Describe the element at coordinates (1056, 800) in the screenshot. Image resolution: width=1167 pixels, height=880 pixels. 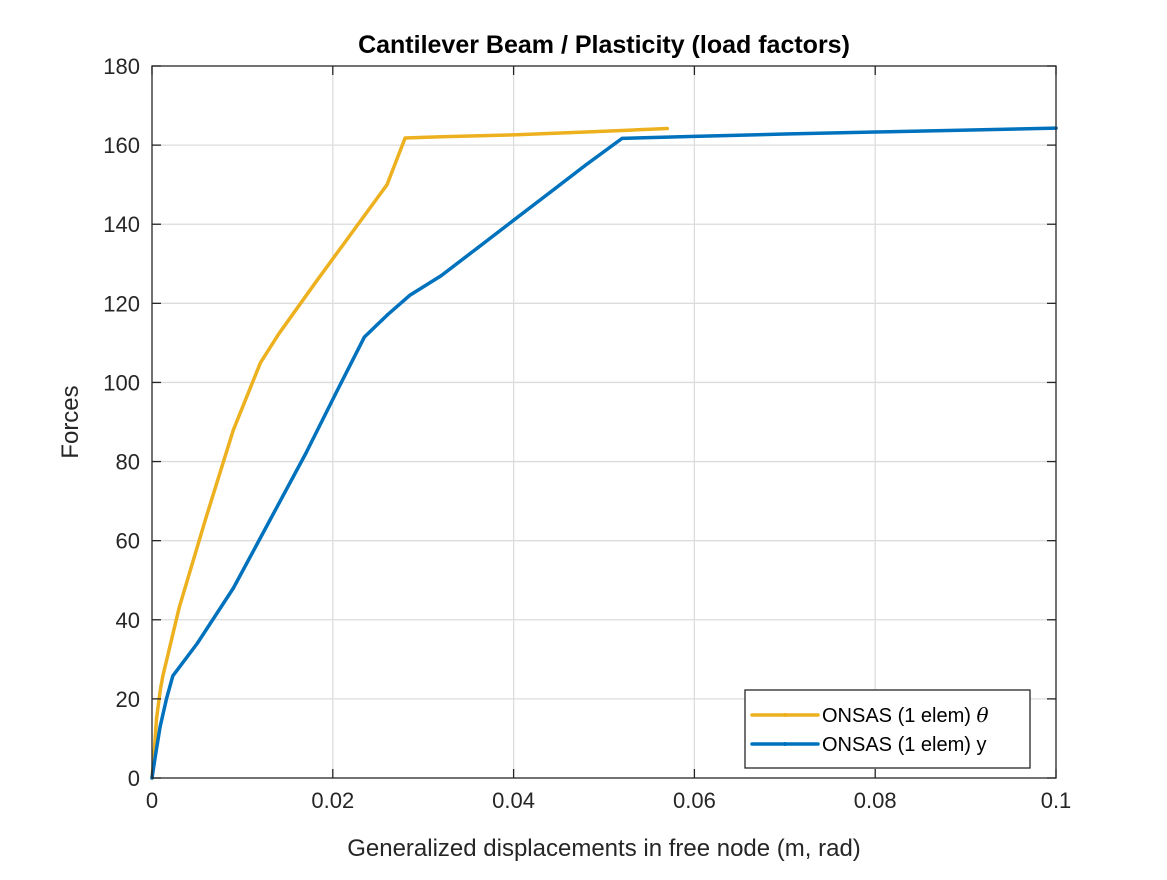
I see `x-tick-label: 0.1` at that location.